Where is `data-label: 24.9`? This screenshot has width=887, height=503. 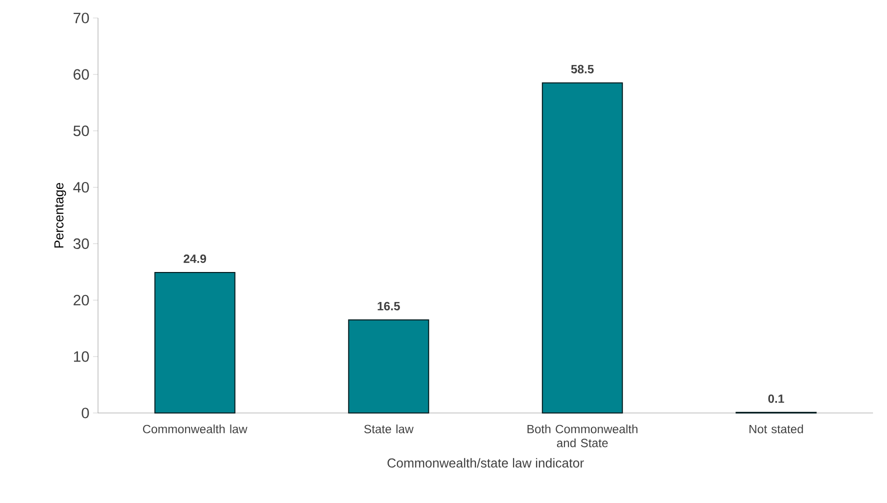 data-label: 24.9 is located at coordinates (195, 258).